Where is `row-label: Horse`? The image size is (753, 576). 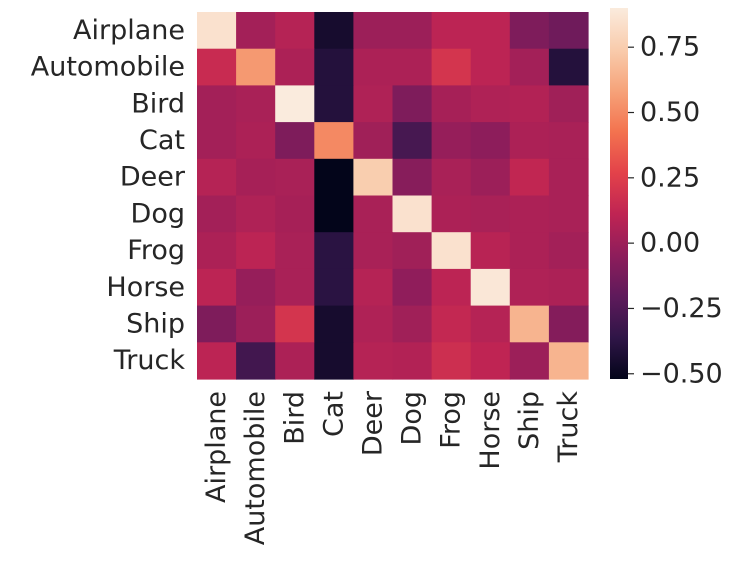
row-label: Horse is located at coordinates (145, 287).